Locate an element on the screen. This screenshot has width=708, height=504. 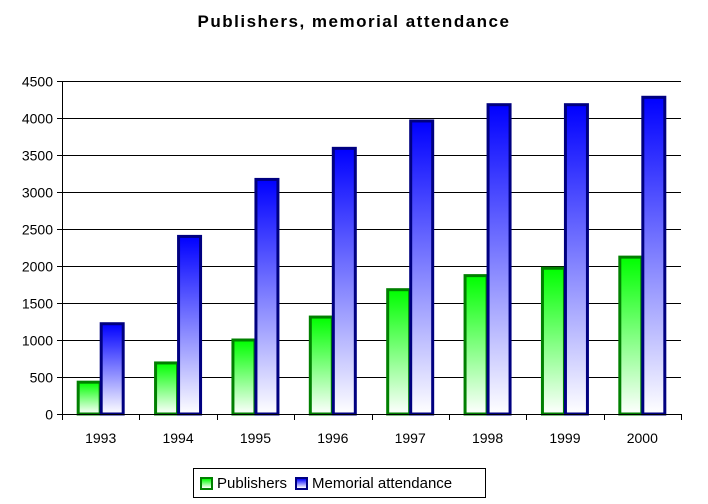
x-tick-label: 1995 is located at coordinates (255, 438).